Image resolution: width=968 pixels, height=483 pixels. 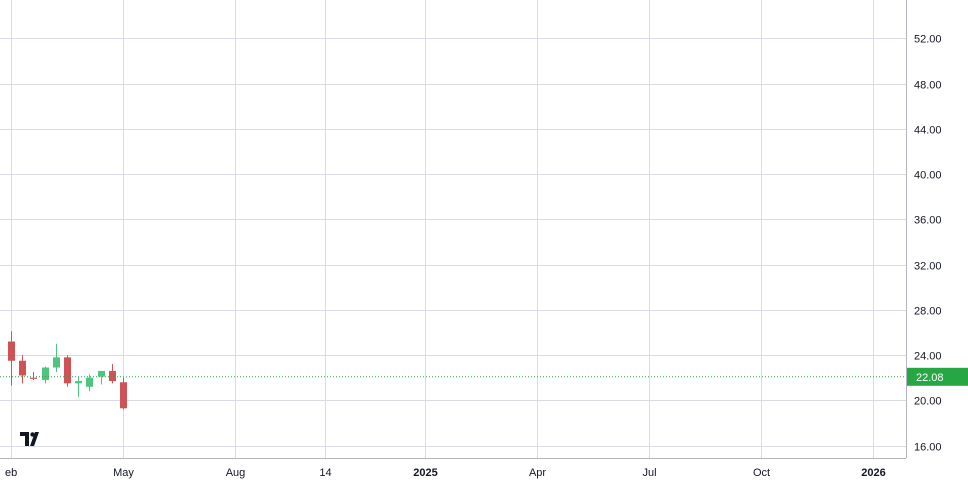 What do you see at coordinates (928, 221) in the screenshot?
I see `y-tick-label: 36.00` at bounding box center [928, 221].